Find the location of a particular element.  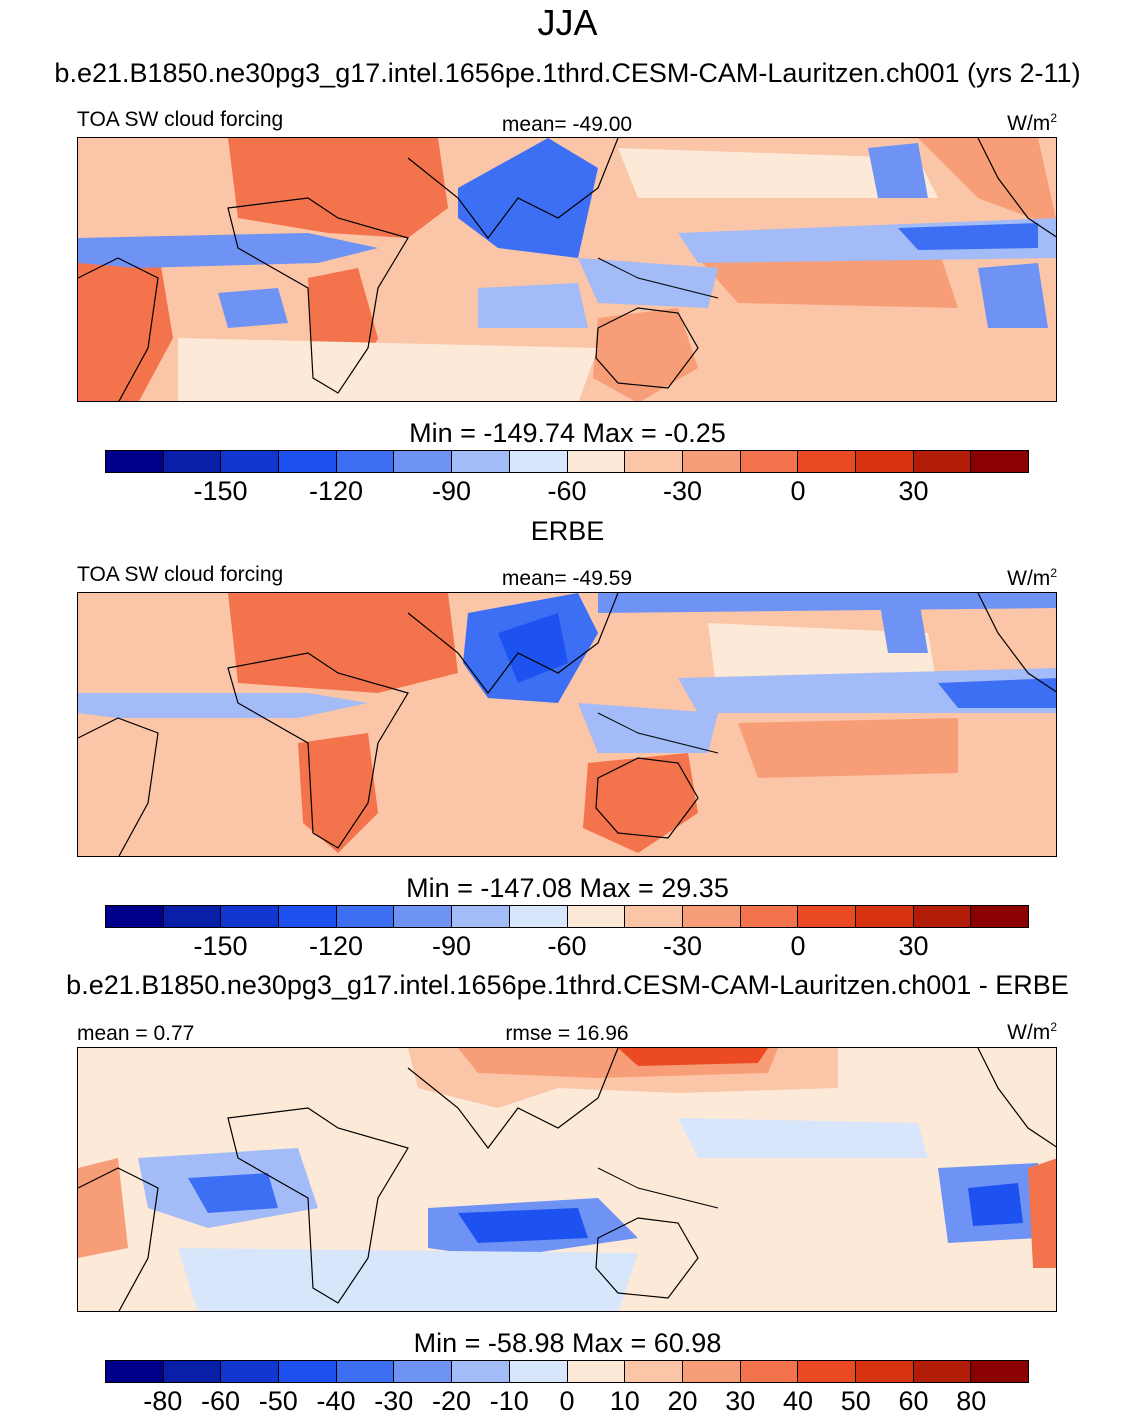

panel2-case-title: ERBE is located at coordinates (567, 531).